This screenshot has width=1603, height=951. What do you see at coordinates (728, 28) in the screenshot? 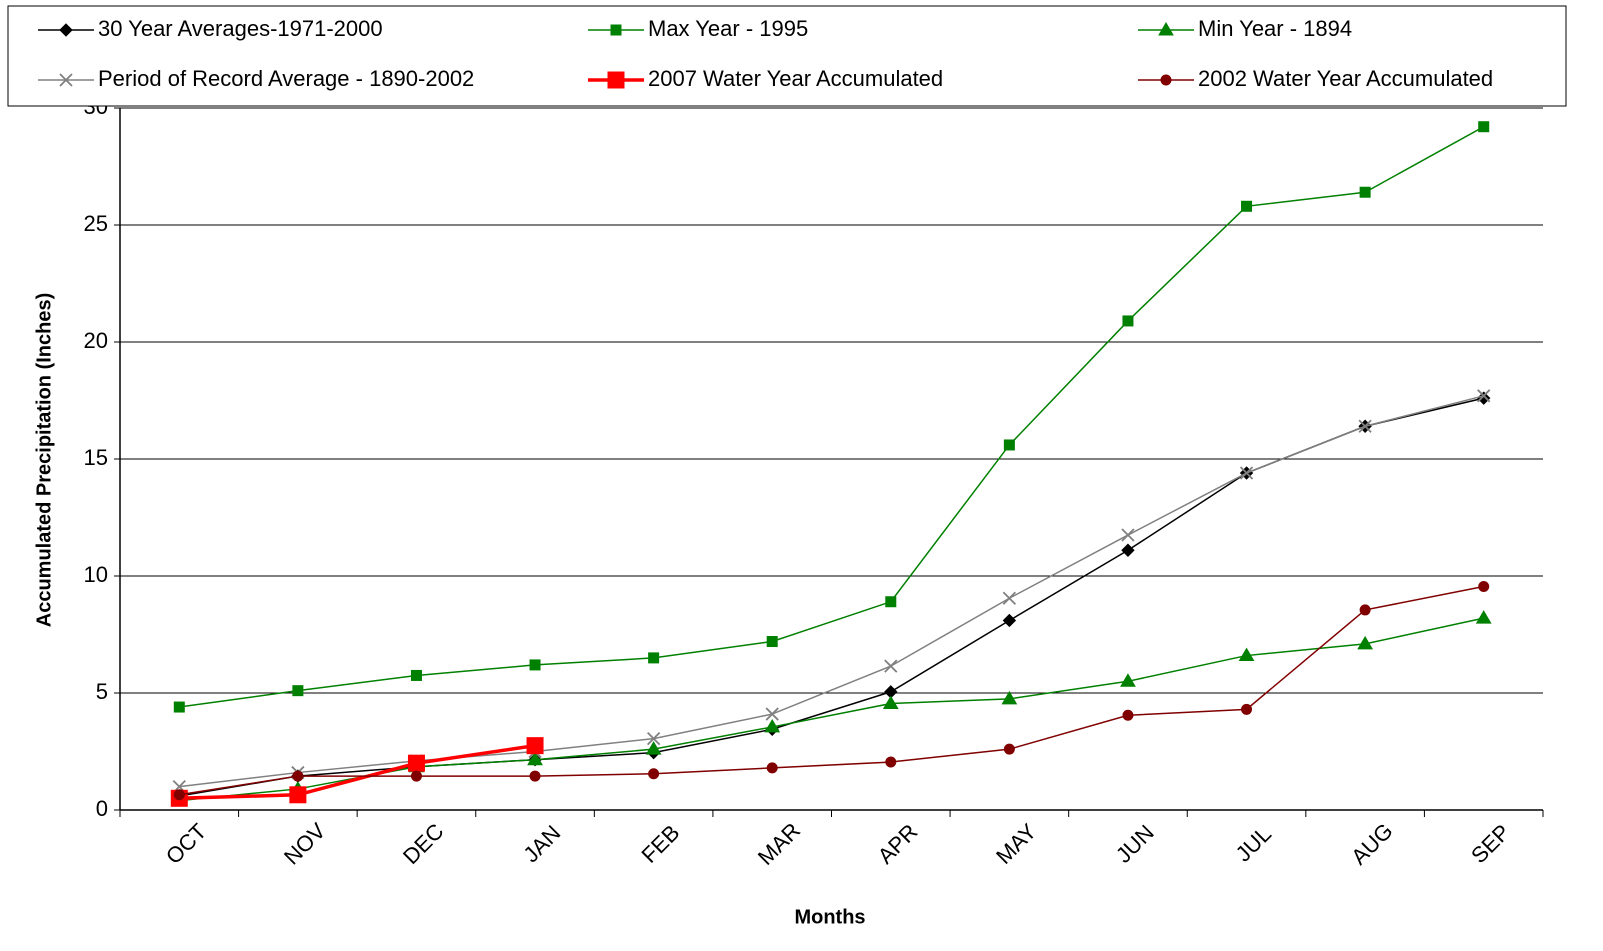
I see `legend-label: Max Year - 1995` at bounding box center [728, 28].